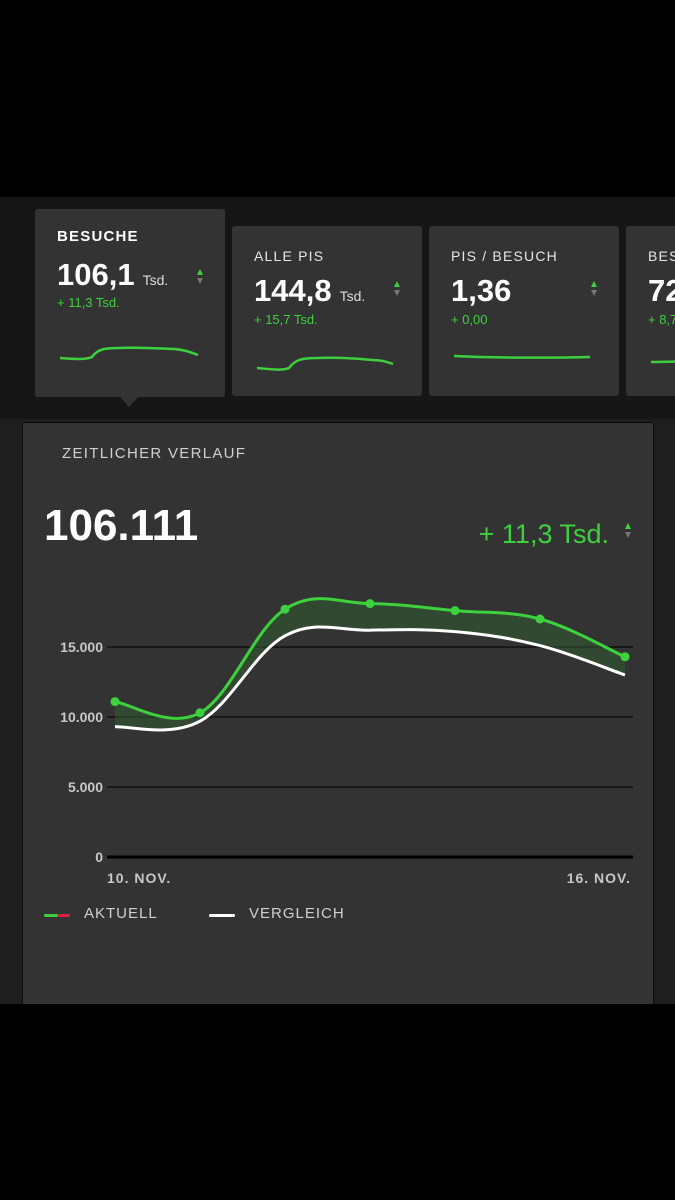 The image size is (675, 1200). What do you see at coordinates (297, 913) in the screenshot?
I see `legend-label-comparison: VERGLEICH` at bounding box center [297, 913].